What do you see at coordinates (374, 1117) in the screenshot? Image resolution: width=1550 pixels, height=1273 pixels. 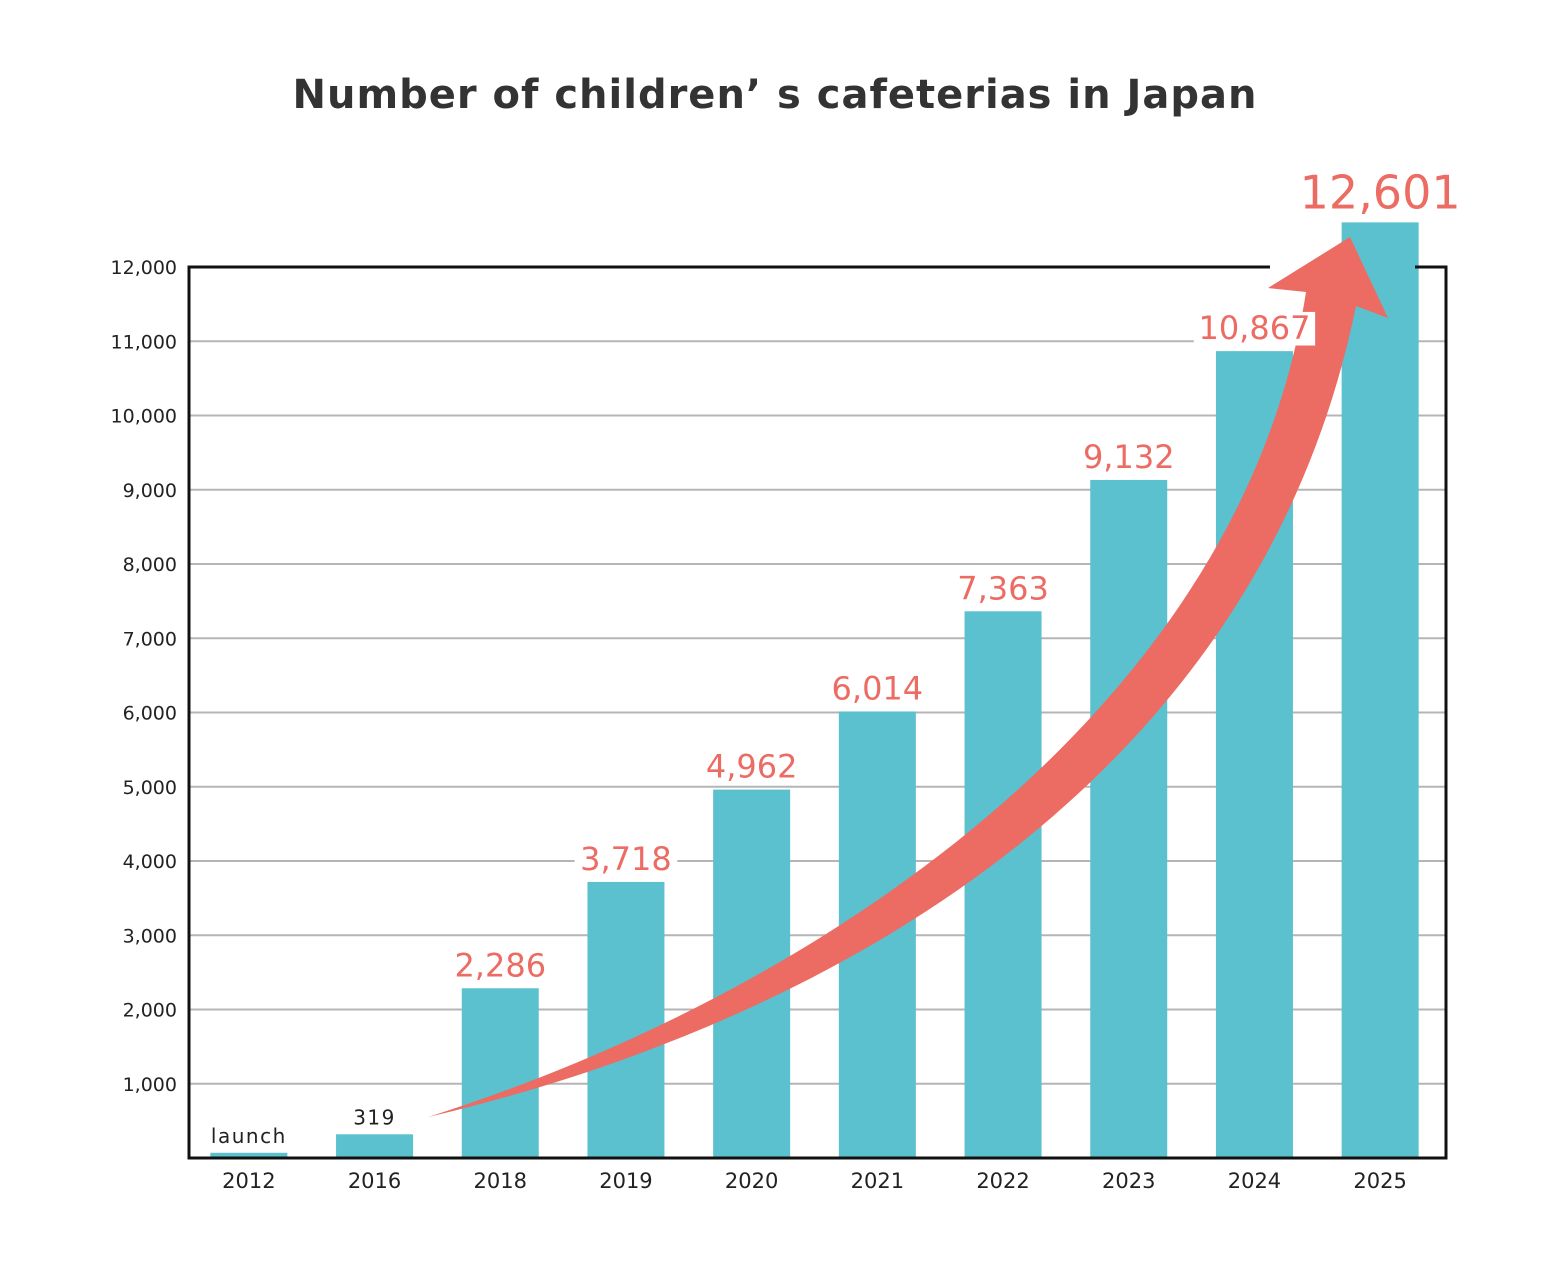 I see `data-label: 319` at bounding box center [374, 1117].